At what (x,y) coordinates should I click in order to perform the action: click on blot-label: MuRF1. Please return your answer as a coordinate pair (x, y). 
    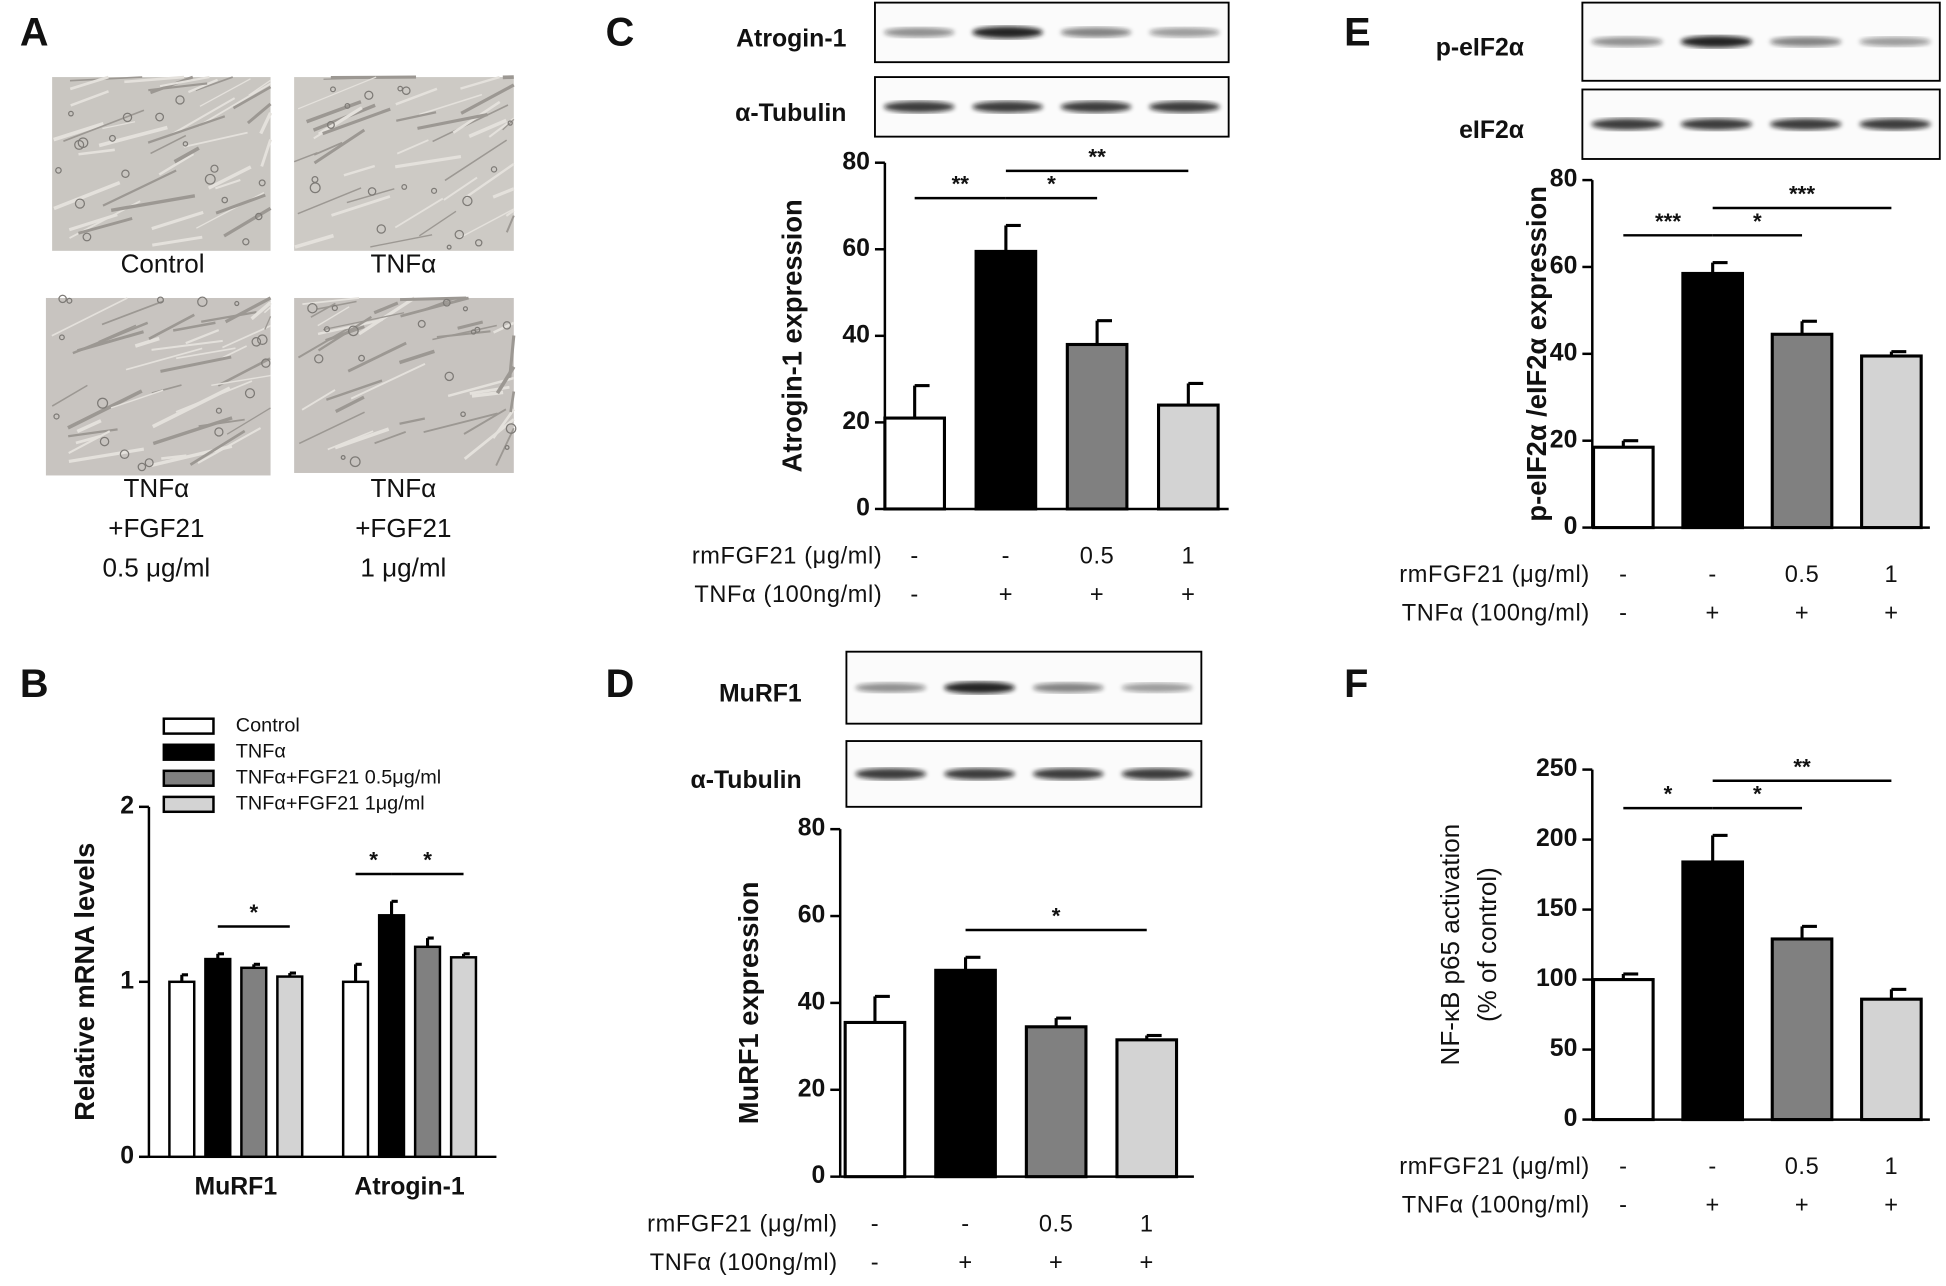
    Looking at the image, I should click on (760, 694).